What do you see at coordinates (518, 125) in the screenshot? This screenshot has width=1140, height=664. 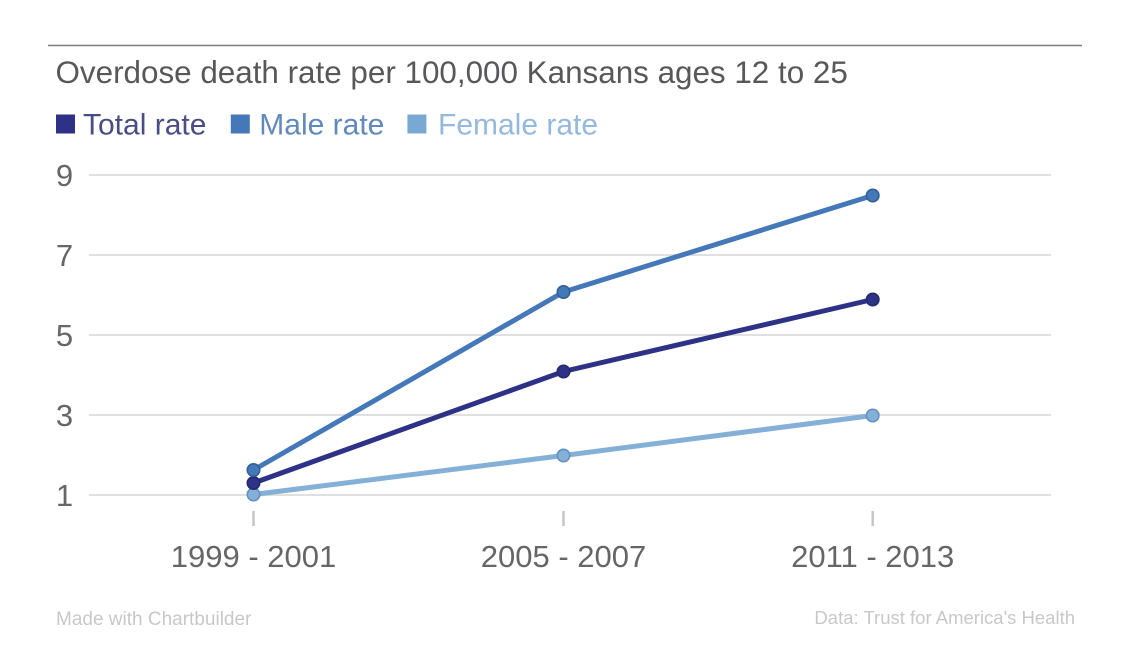 I see `svg-text: Female rate` at bounding box center [518, 125].